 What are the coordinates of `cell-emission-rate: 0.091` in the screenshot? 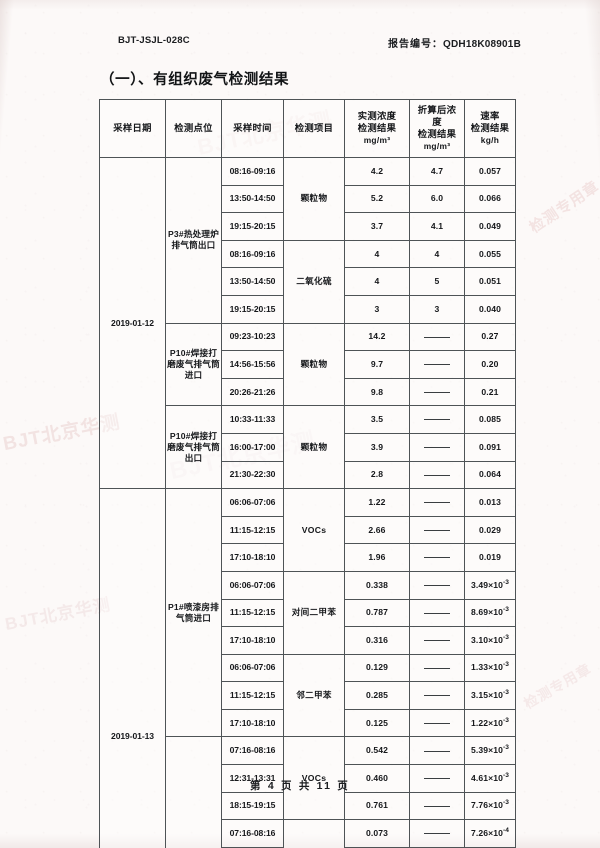 It's located at (490, 447).